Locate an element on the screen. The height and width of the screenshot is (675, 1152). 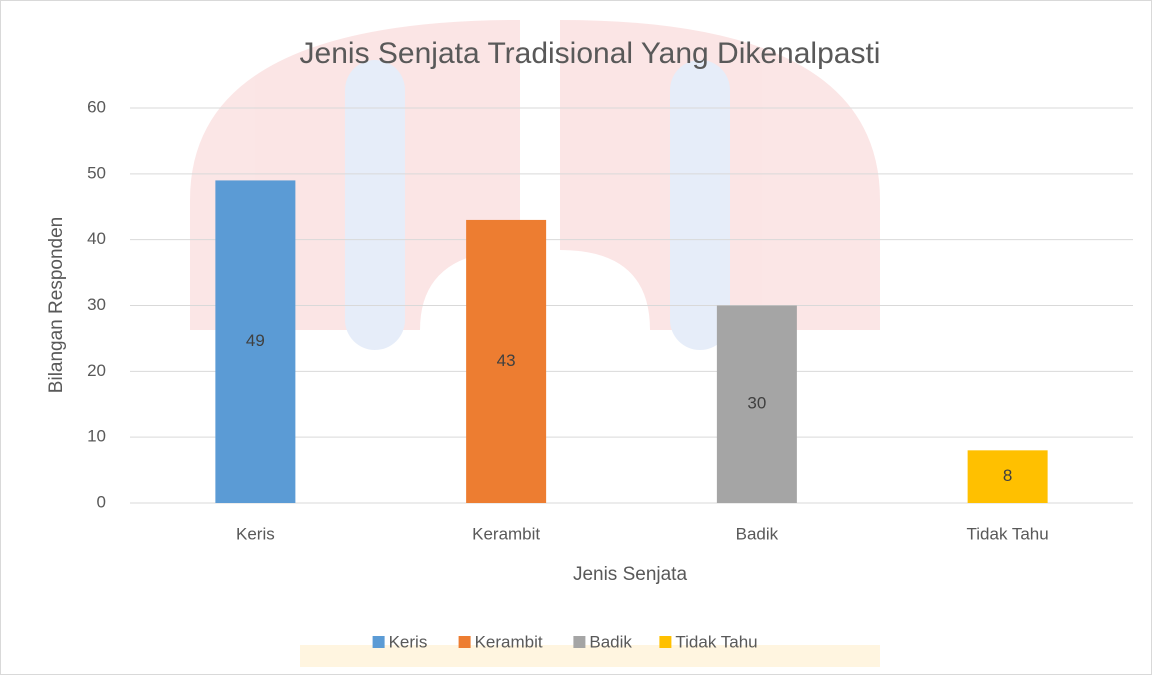
y-axis-label: Bilangan Responden is located at coordinates (56, 305).